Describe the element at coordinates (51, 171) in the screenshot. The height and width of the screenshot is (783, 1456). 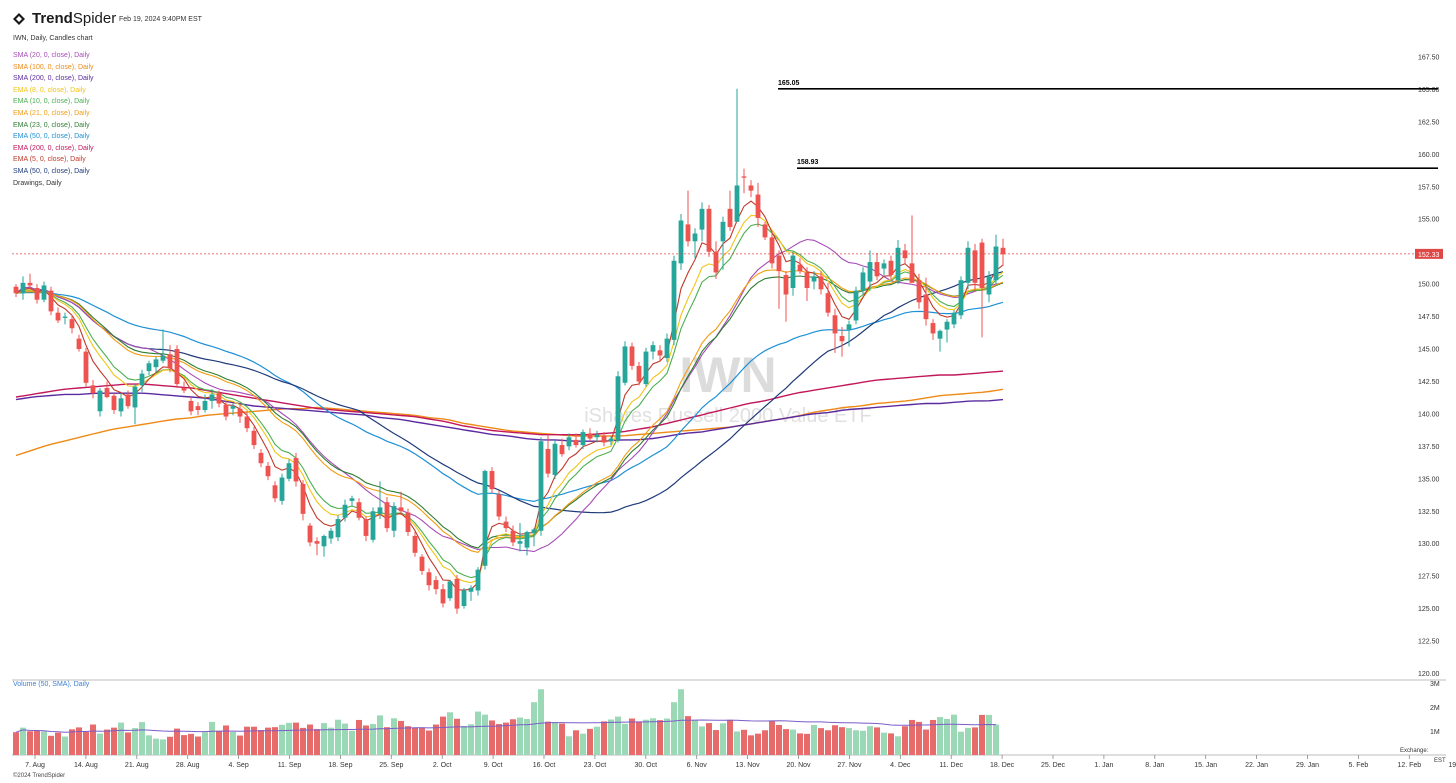
I see `legend-item: SMA (50, 0, close), Daily` at that location.